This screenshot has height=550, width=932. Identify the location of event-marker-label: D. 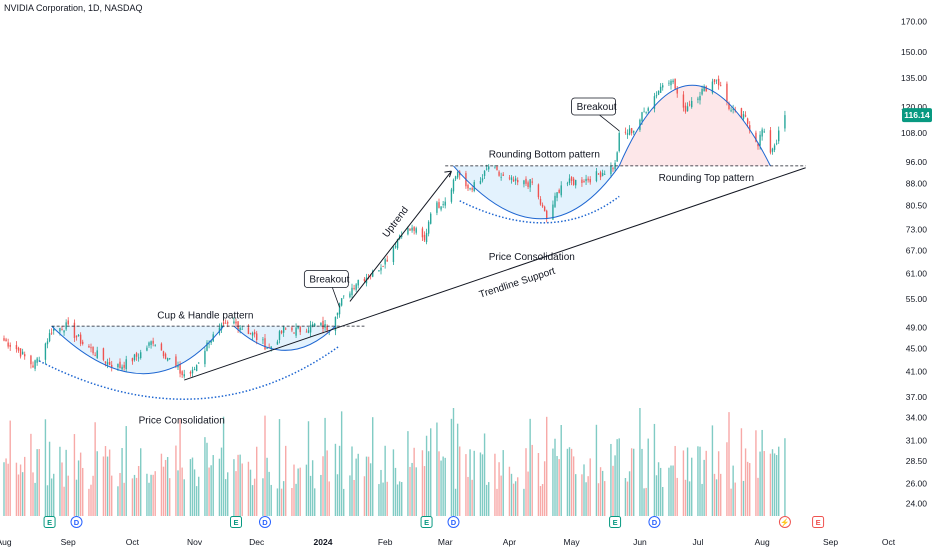
(265, 522).